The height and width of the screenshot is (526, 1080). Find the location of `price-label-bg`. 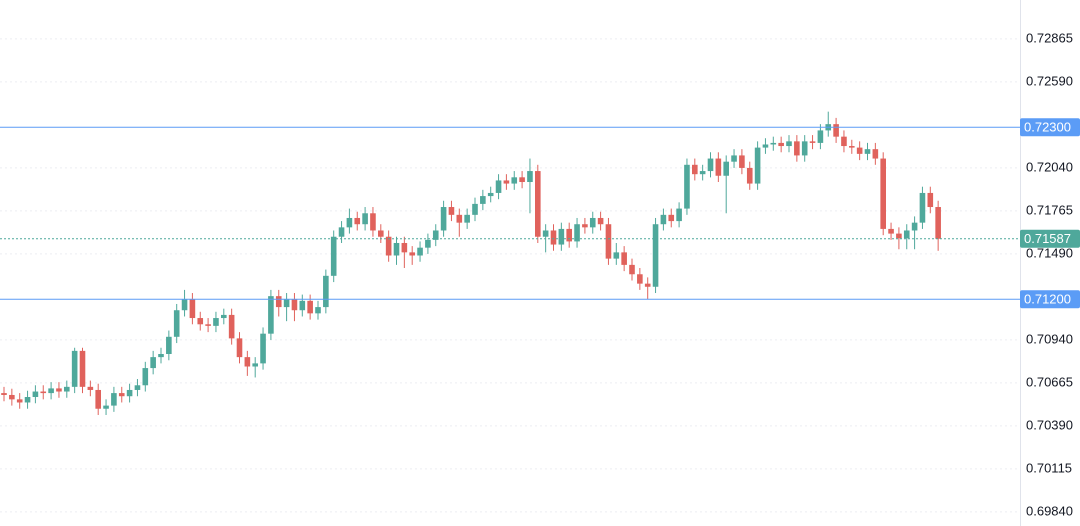

price-label-bg is located at coordinates (1050, 238).